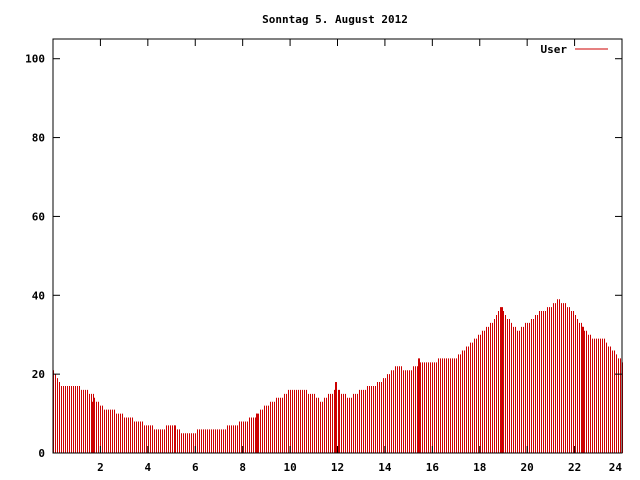 This screenshot has width=640, height=480. What do you see at coordinates (38, 295) in the screenshot?
I see `y-tick-label: 40` at bounding box center [38, 295].